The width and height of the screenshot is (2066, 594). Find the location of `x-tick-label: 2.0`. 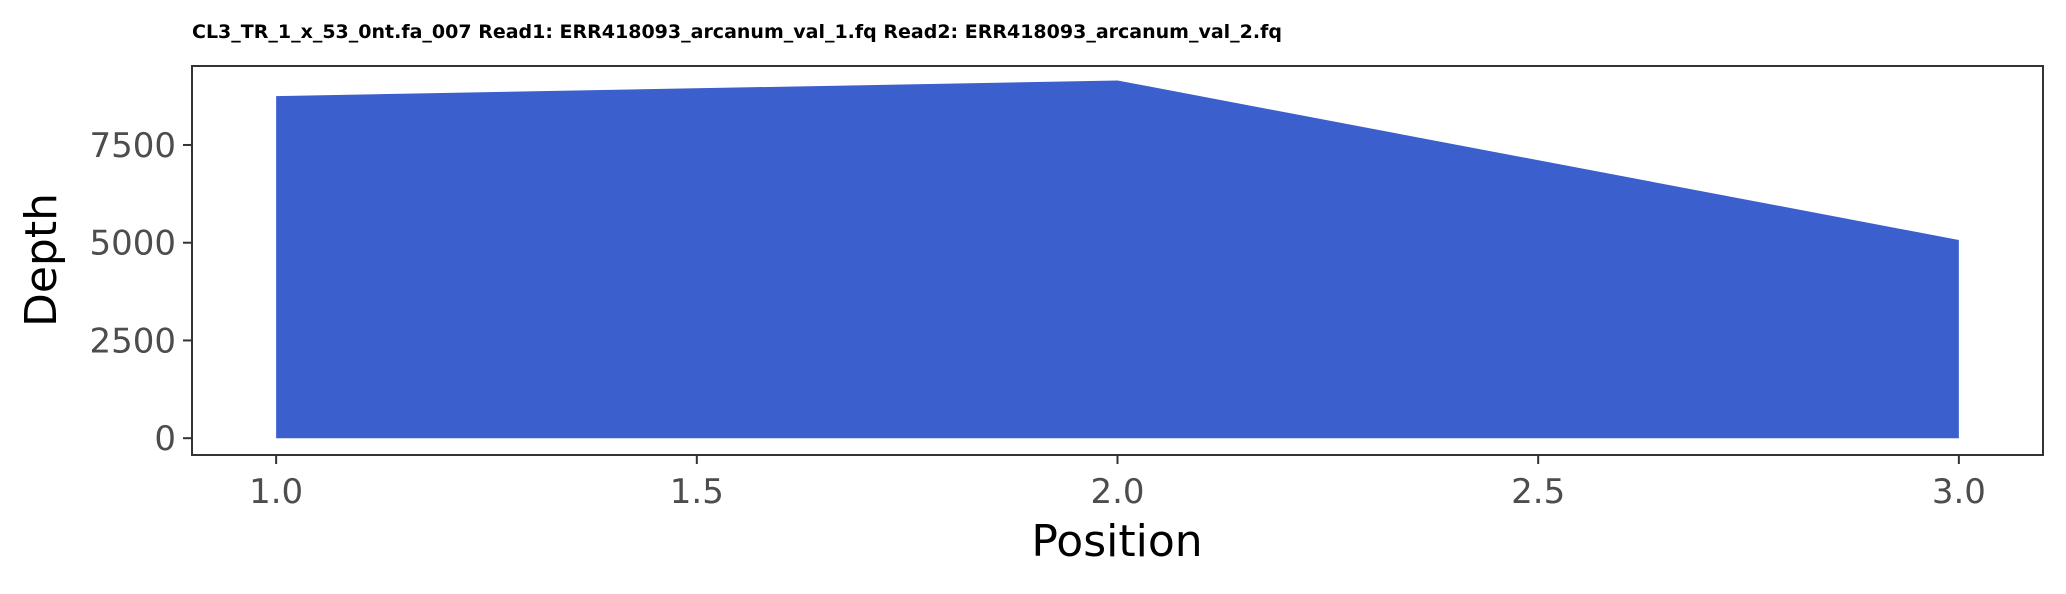

x-tick-label: 2.0 is located at coordinates (1117, 492).